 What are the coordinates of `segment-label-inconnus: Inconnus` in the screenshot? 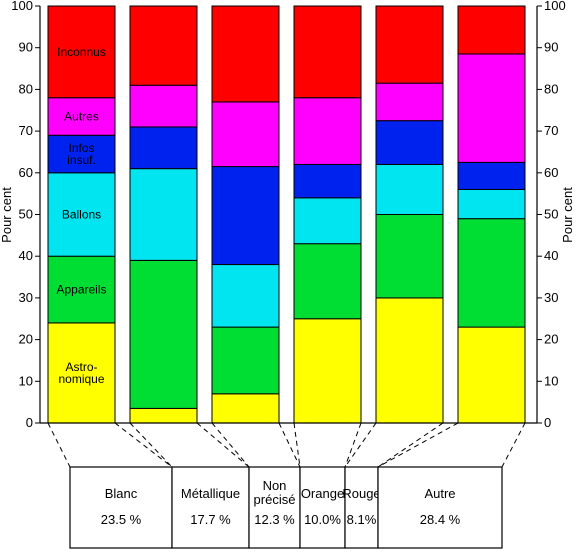 It's located at (81, 52).